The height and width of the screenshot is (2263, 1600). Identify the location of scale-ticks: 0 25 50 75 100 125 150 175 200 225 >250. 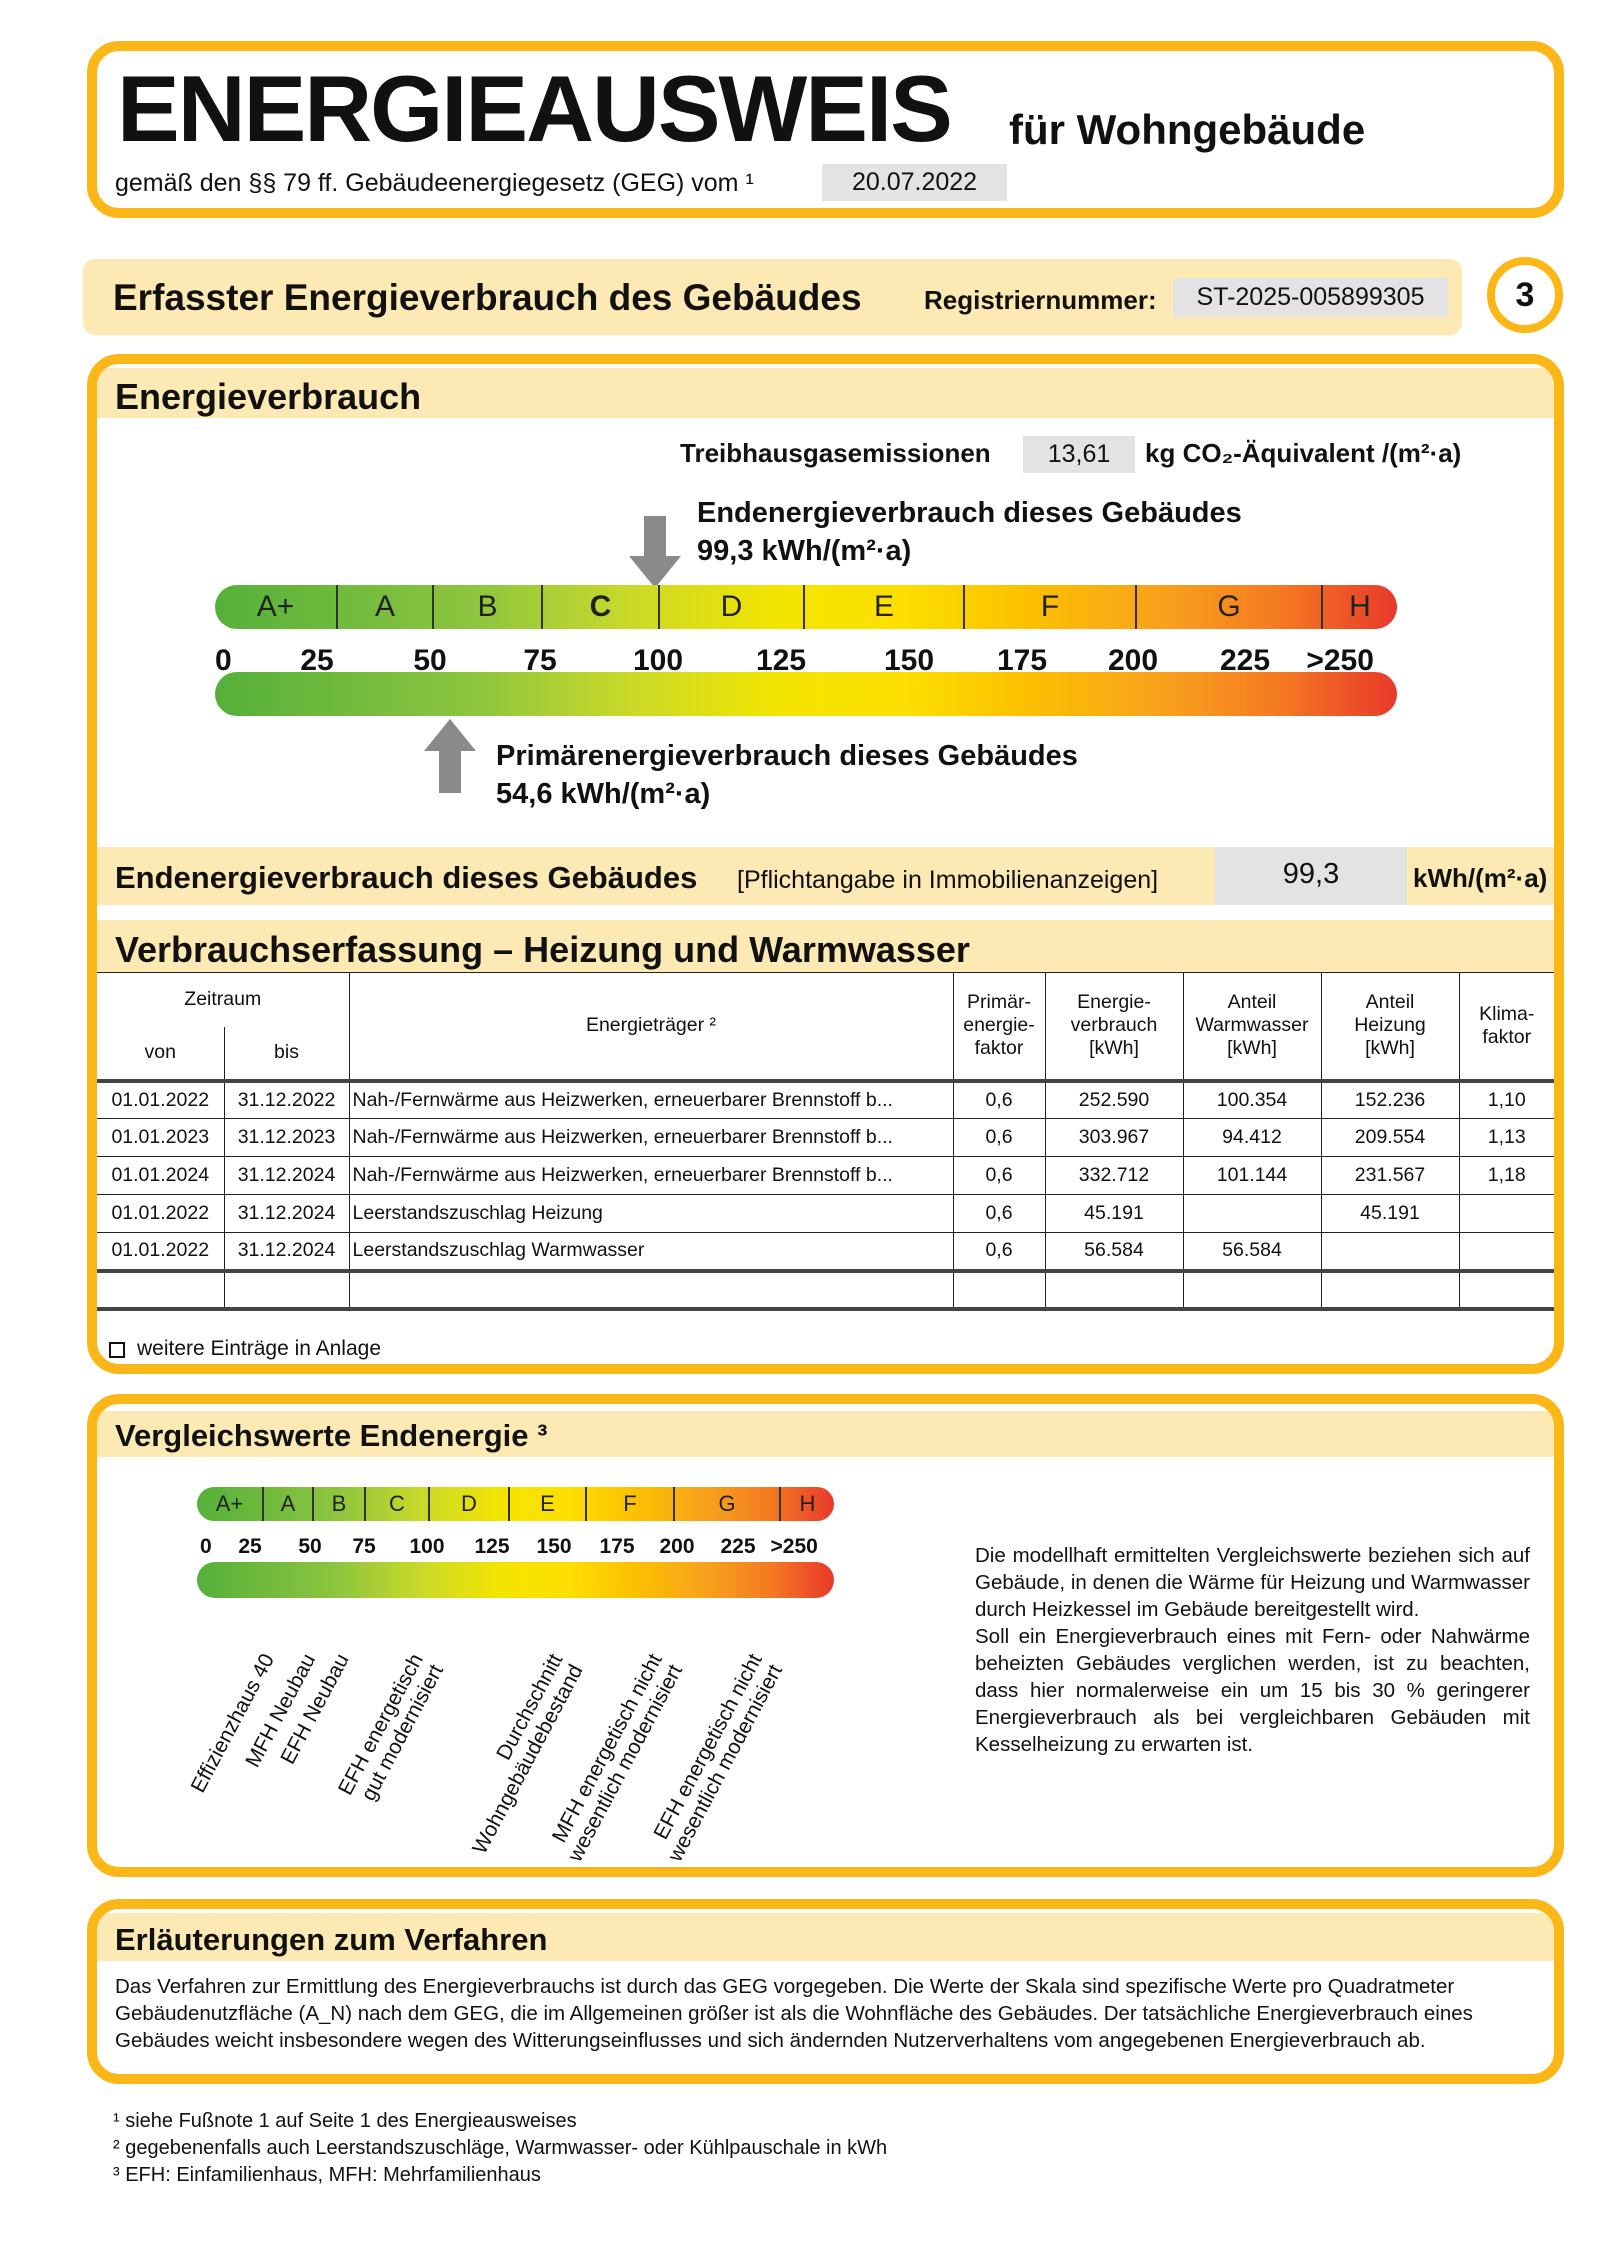
(806, 664).